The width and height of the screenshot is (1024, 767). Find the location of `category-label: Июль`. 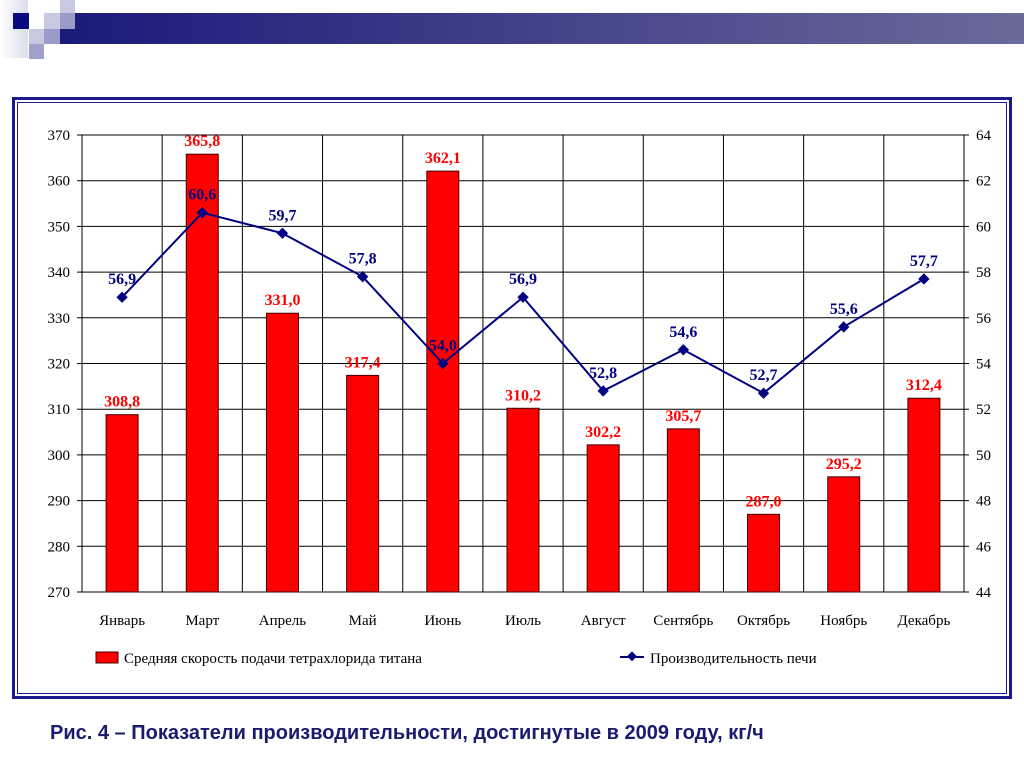

category-label: Июль is located at coordinates (523, 621).